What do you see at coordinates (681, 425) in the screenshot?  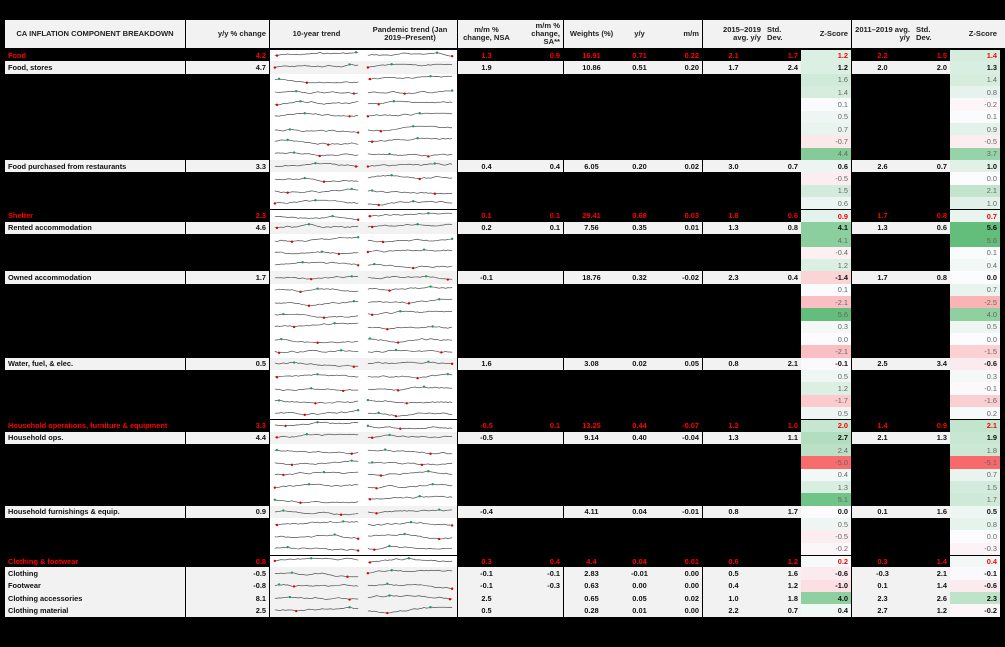 I see `cell-m: -0.07` at bounding box center [681, 425].